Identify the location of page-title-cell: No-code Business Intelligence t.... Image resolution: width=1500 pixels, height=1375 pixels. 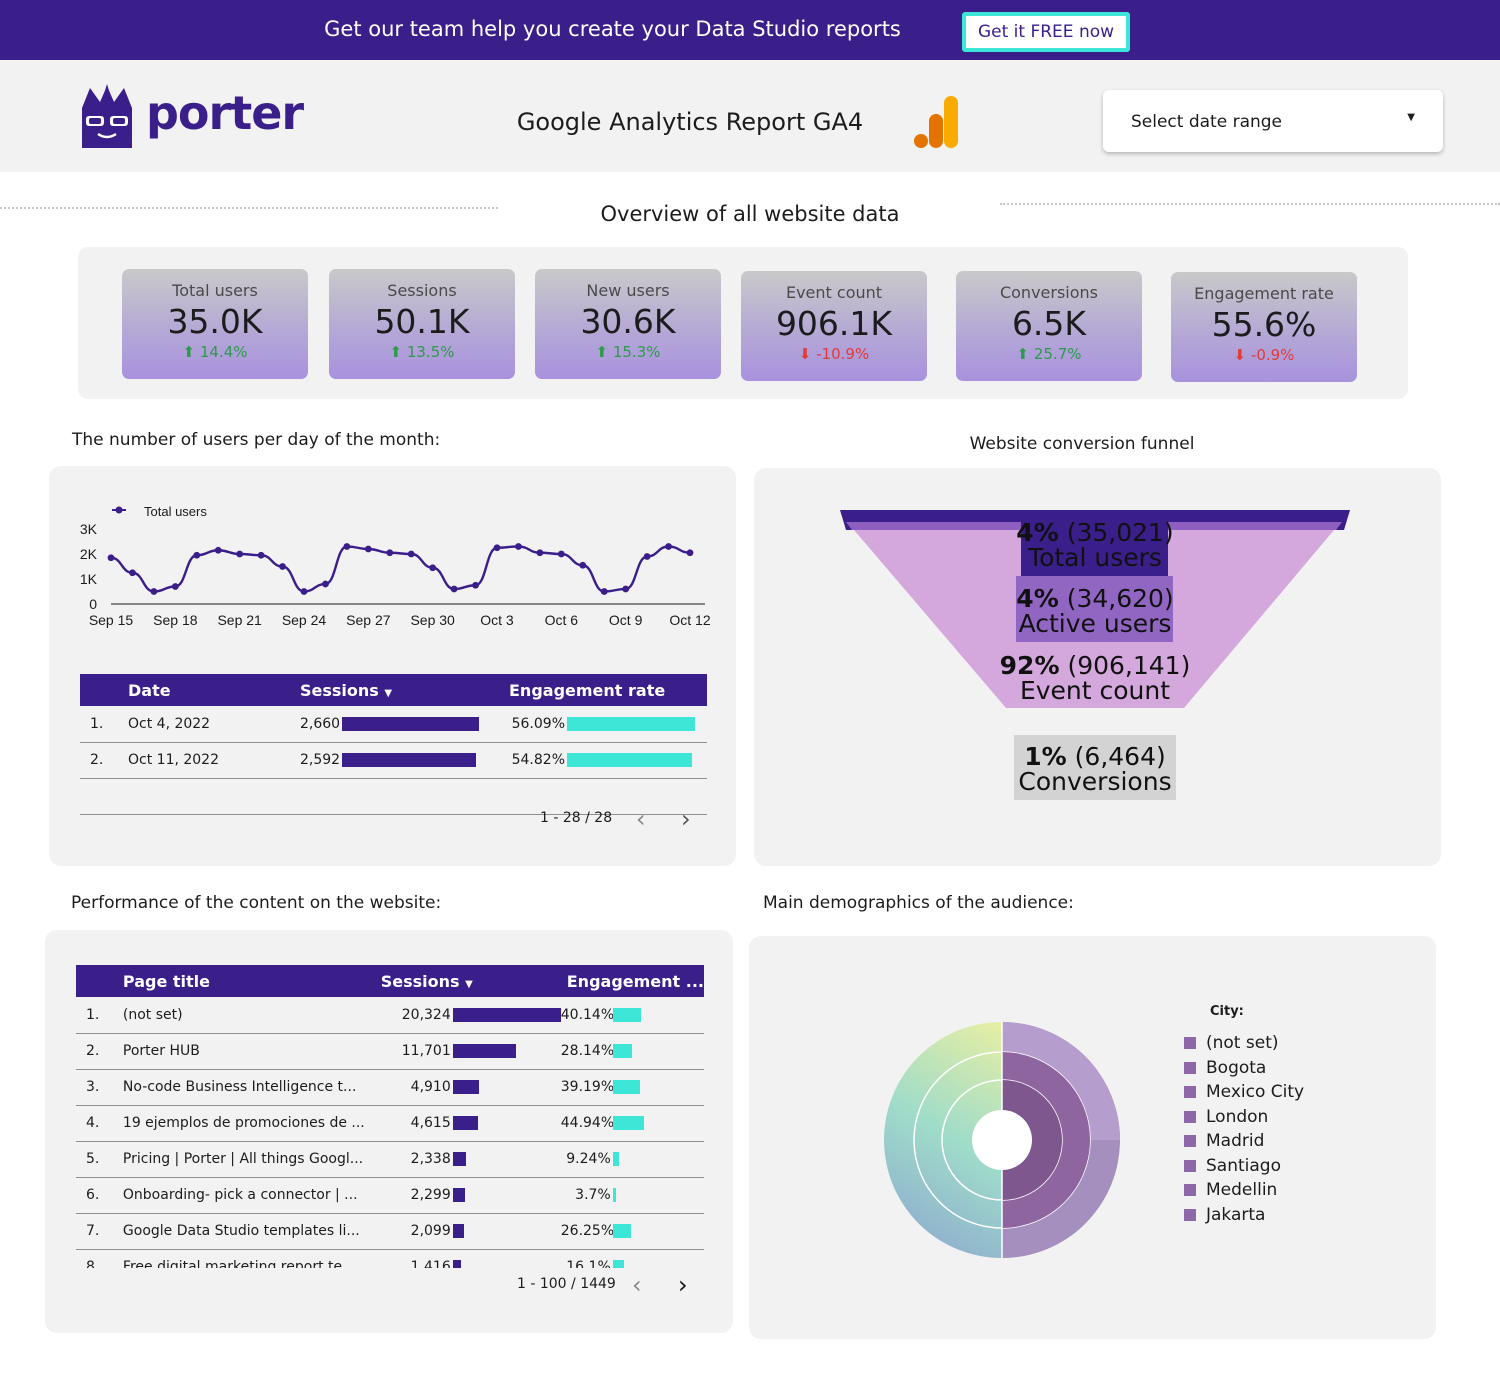
(243, 1087).